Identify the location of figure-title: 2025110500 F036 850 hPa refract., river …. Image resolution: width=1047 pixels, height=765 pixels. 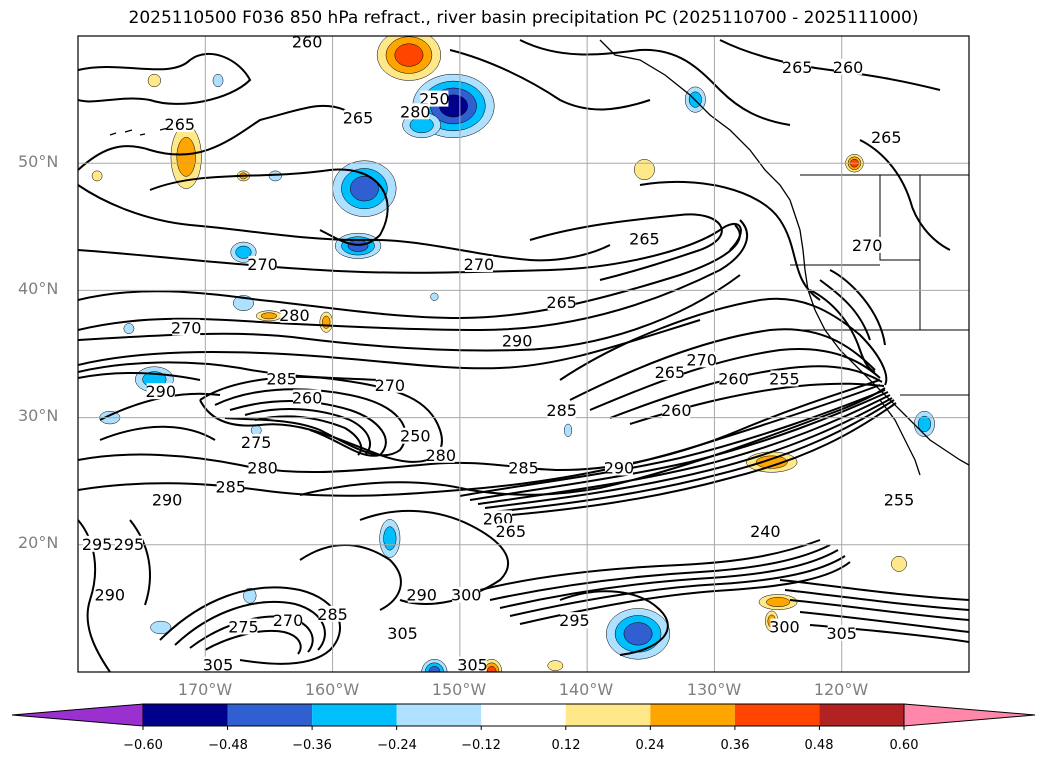
(523, 18).